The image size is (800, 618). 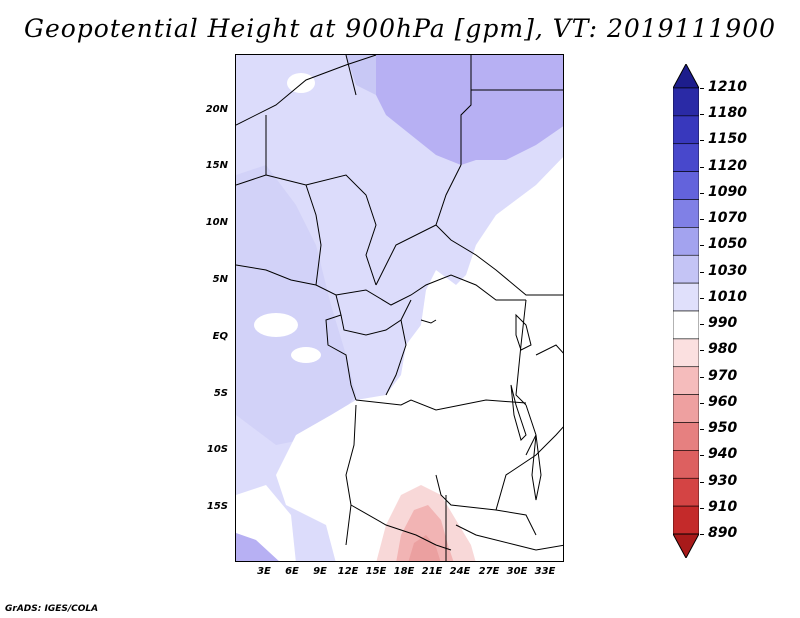 What do you see at coordinates (723, 506) in the screenshot?
I see `colorbar-label: 910` at bounding box center [723, 506].